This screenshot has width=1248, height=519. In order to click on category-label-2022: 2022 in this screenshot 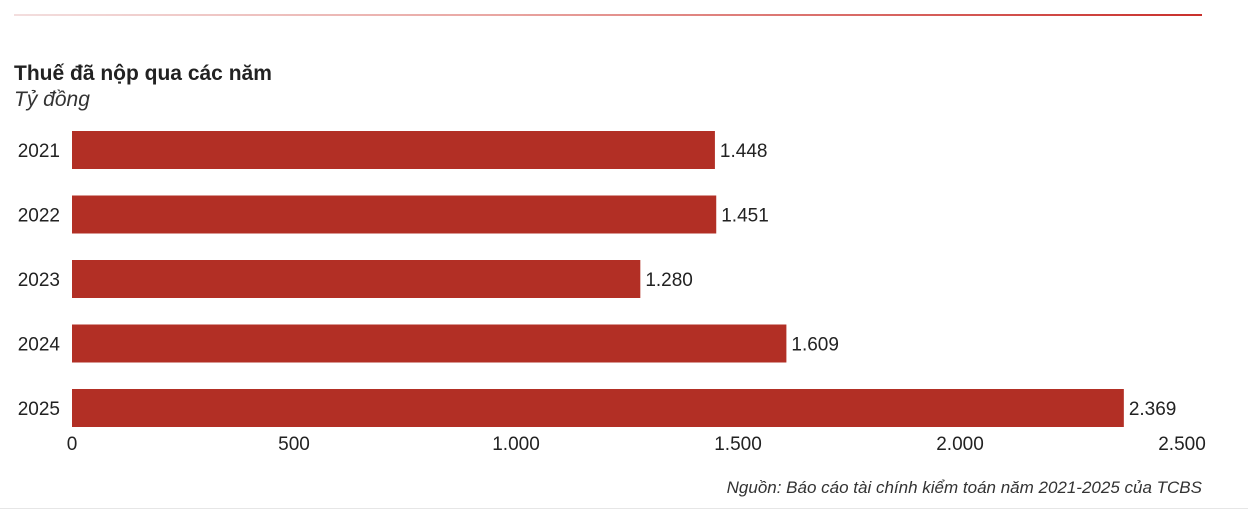, I will do `click(39, 216)`.